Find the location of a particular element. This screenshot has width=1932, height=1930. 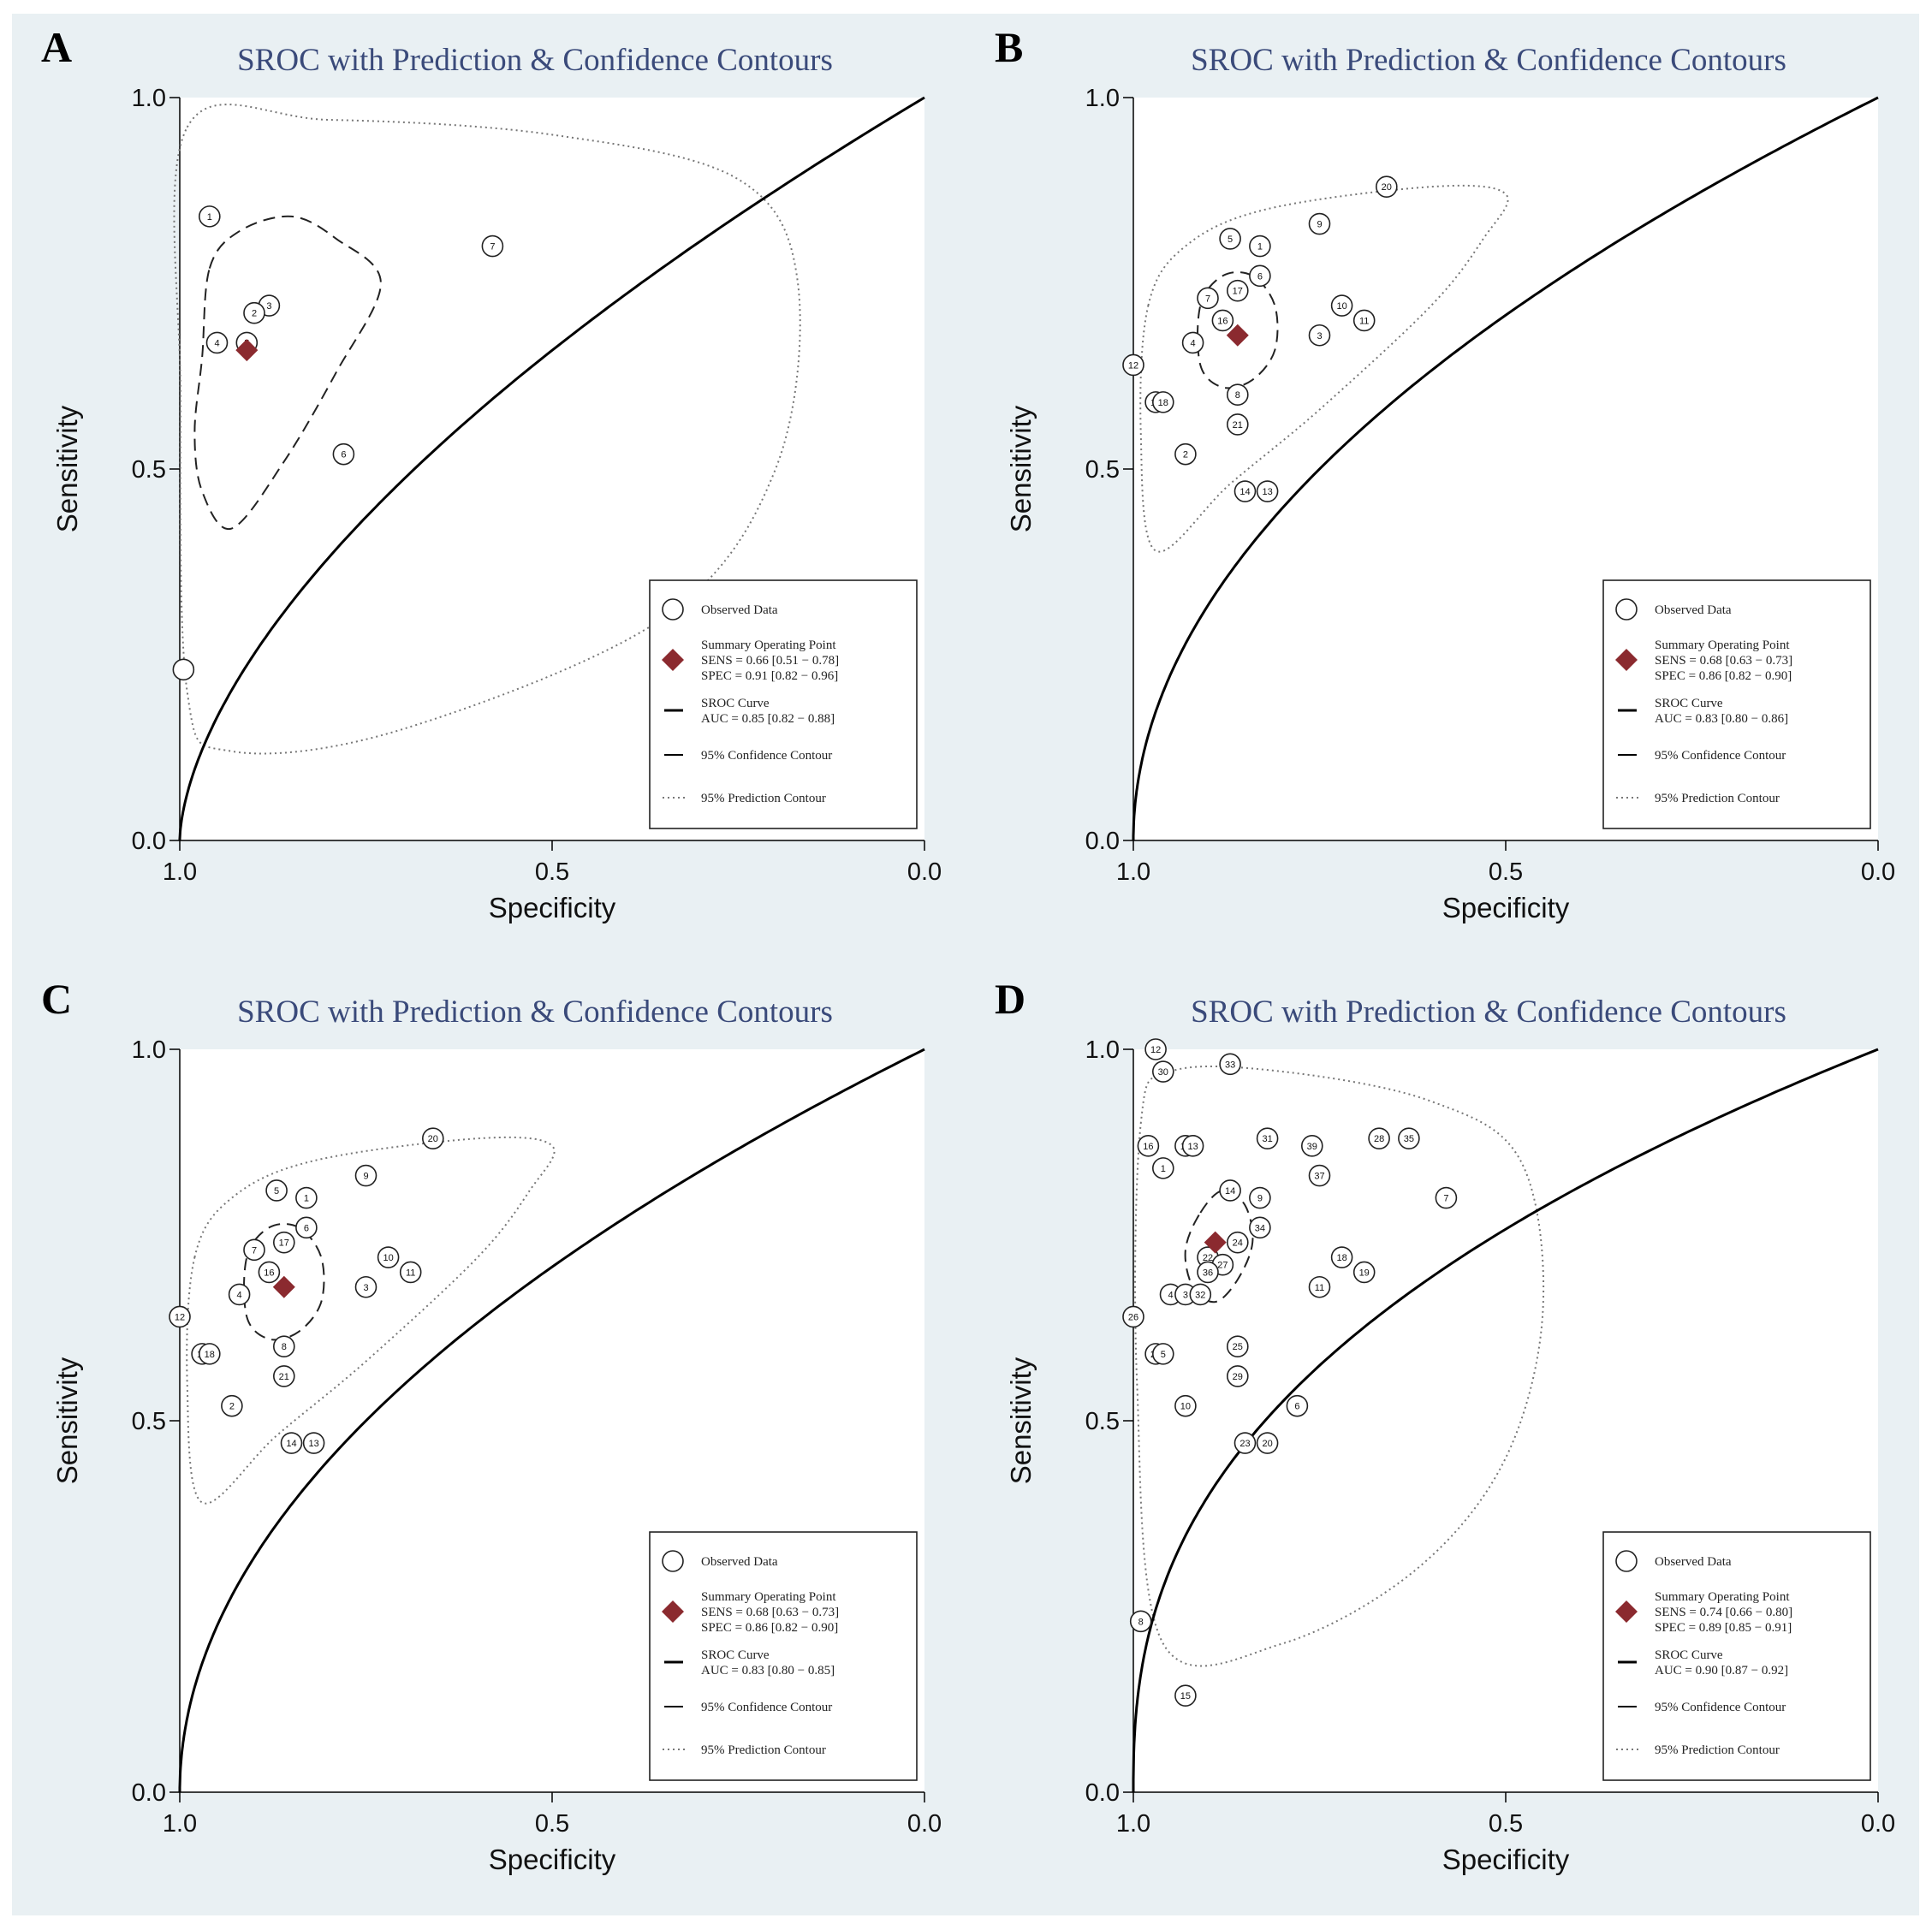

study-label: 29 is located at coordinates (1238, 1377).